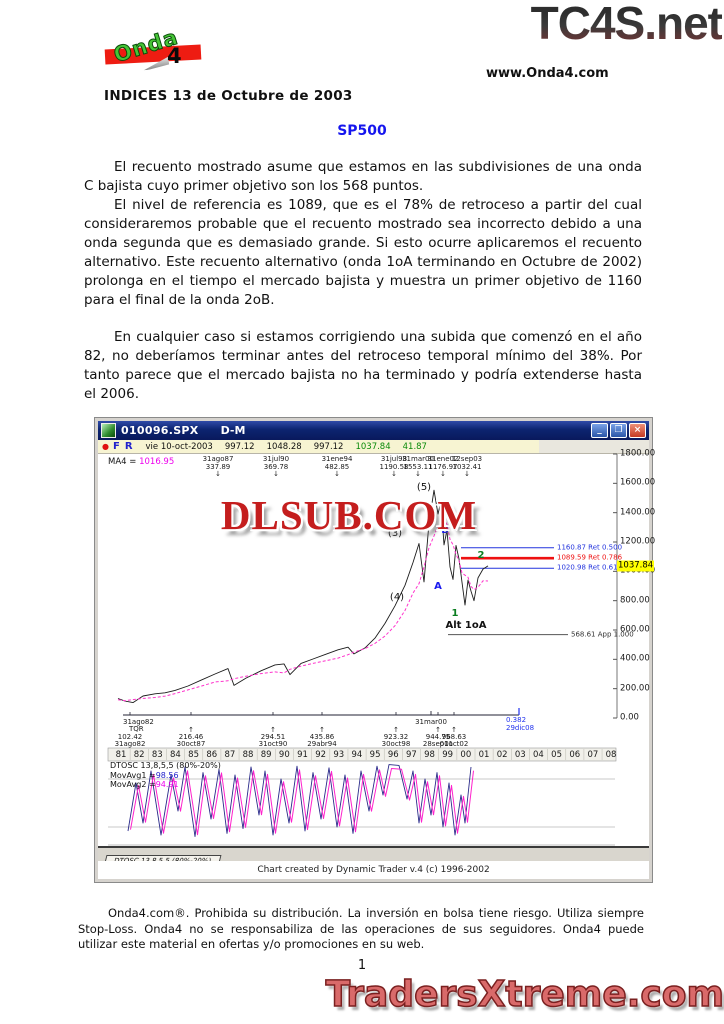 The height and width of the screenshot is (1024, 724). I want to click on ma-label: MA4 =, so click(122, 462).